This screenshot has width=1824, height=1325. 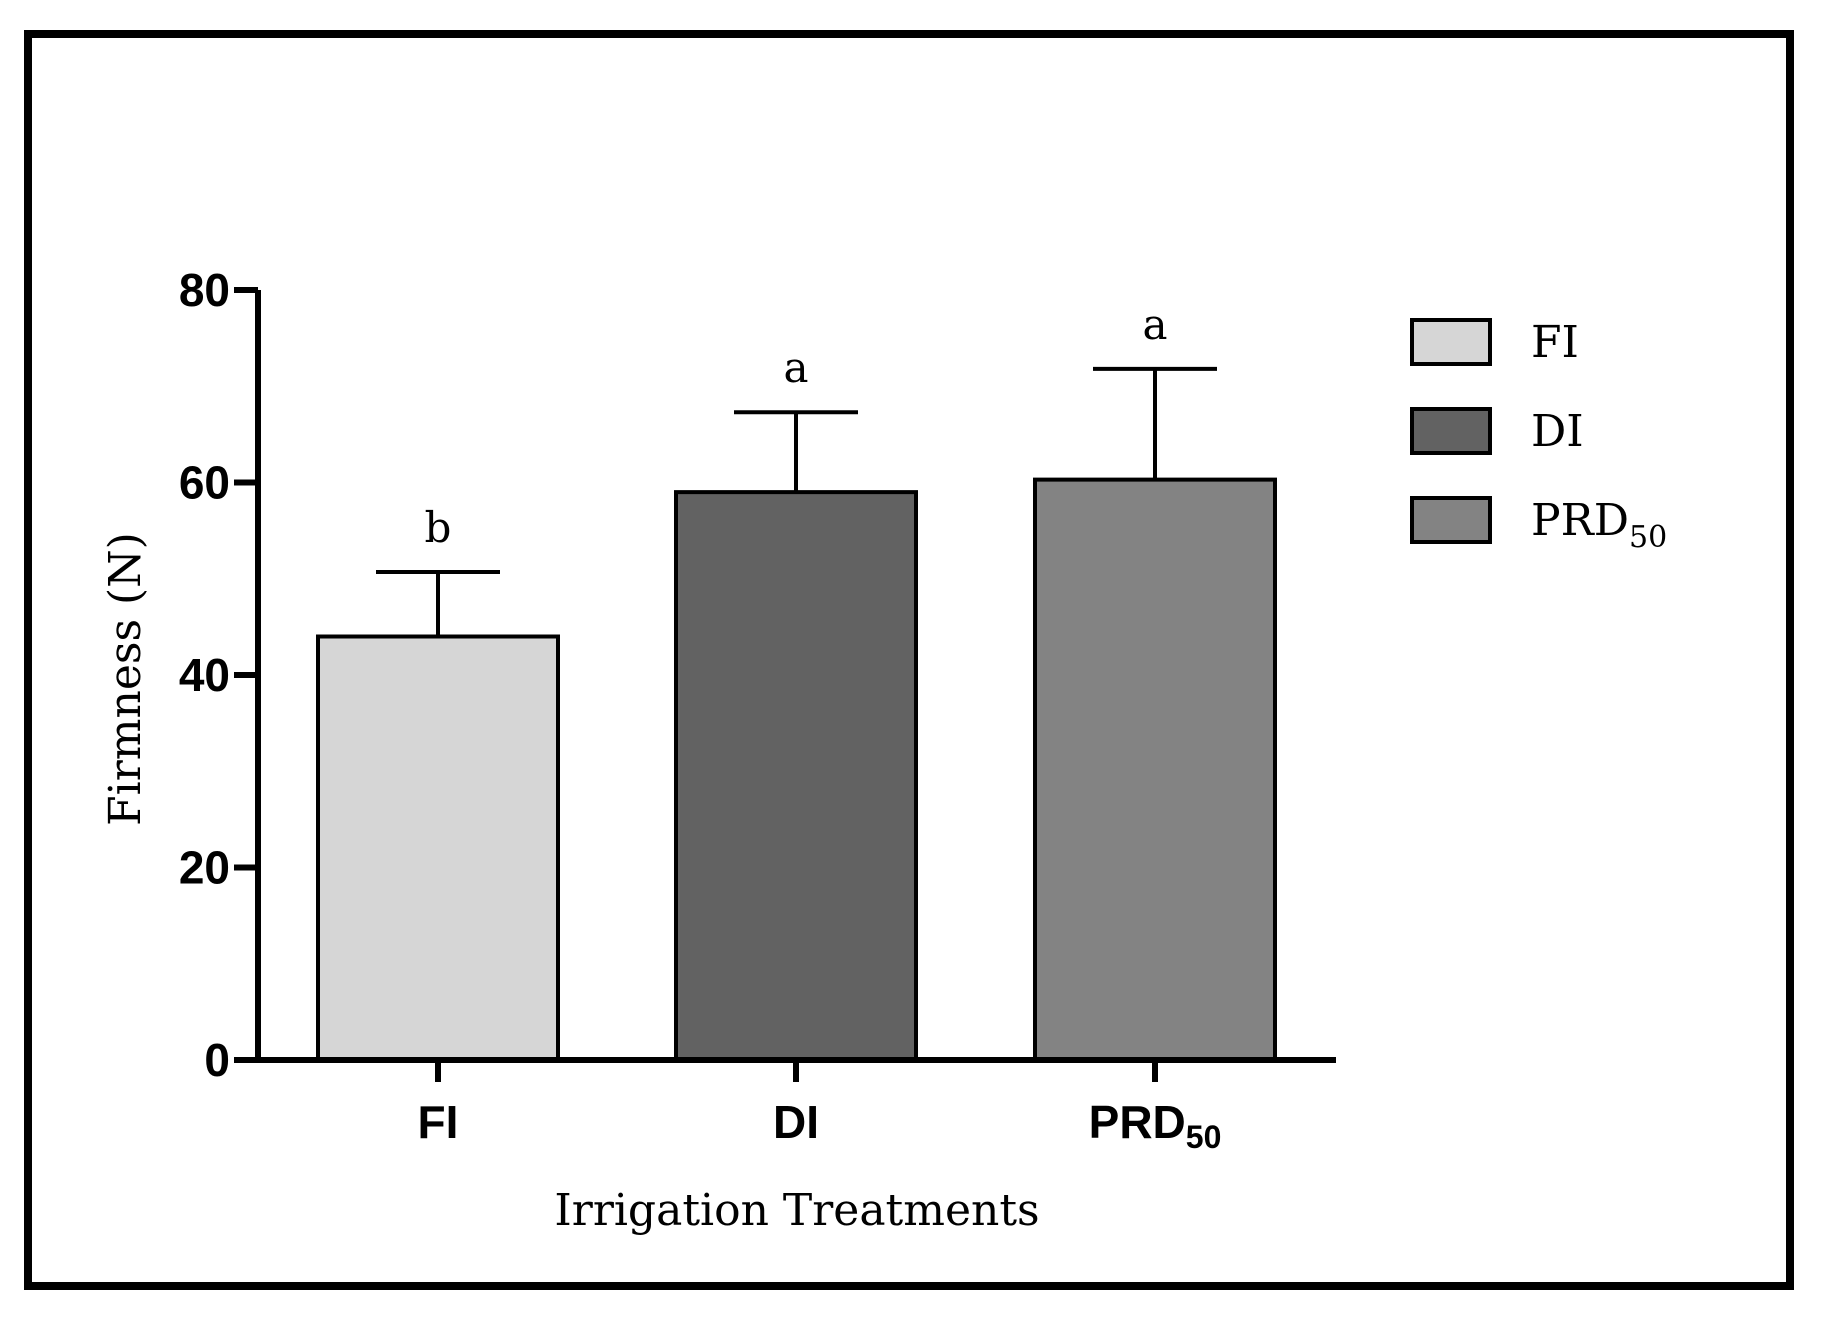 I want to click on legend-swatch-fi, so click(x=1451, y=342).